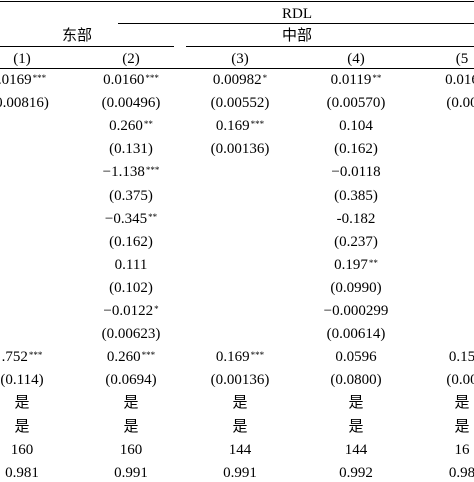 Image resolution: width=474 pixels, height=482 pixels. What do you see at coordinates (22, 380) in the screenshot?
I see `table-cell: (0.114)` at bounding box center [22, 380].